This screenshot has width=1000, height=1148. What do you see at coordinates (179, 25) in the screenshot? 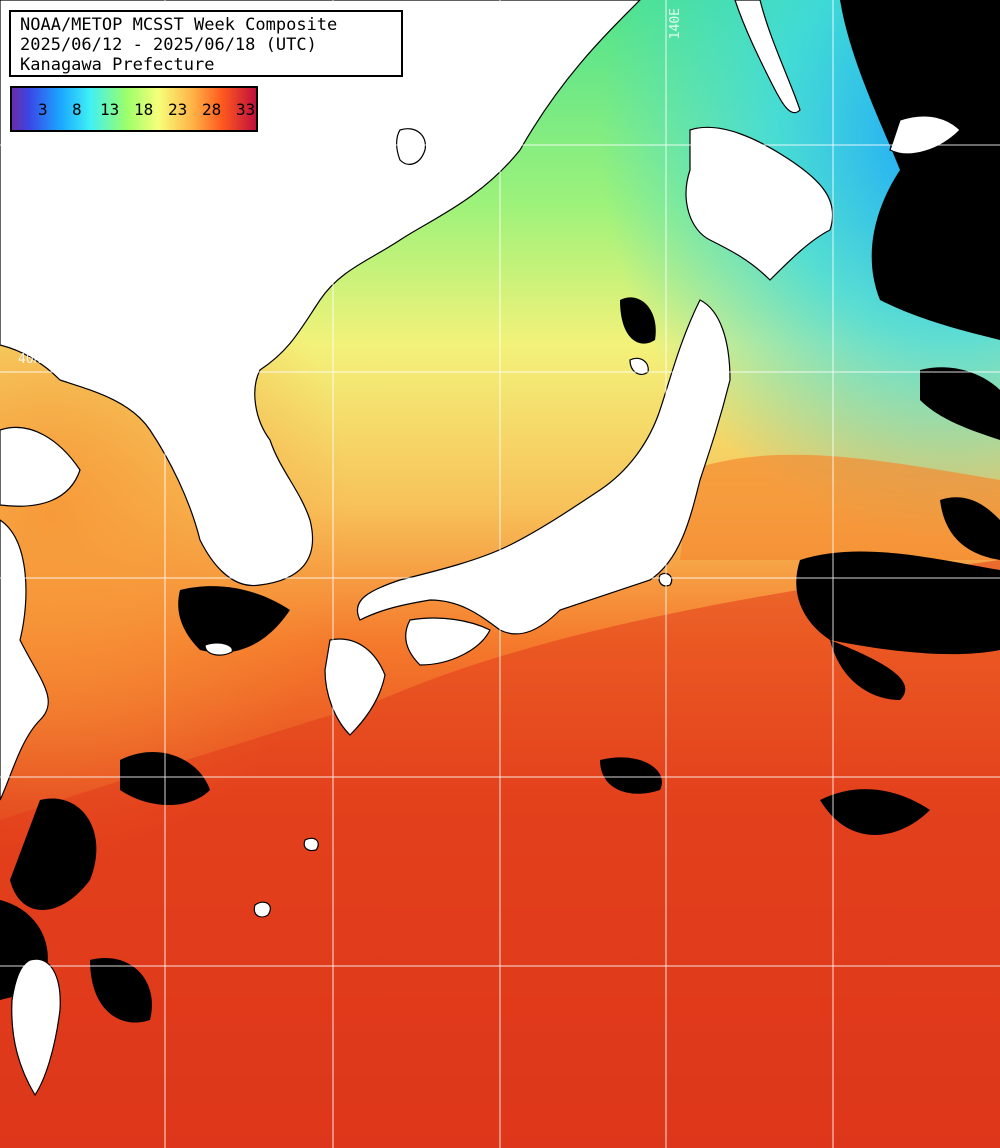
I see `title-line-product: NOAA/METOP MCSST Week Composite` at bounding box center [179, 25].